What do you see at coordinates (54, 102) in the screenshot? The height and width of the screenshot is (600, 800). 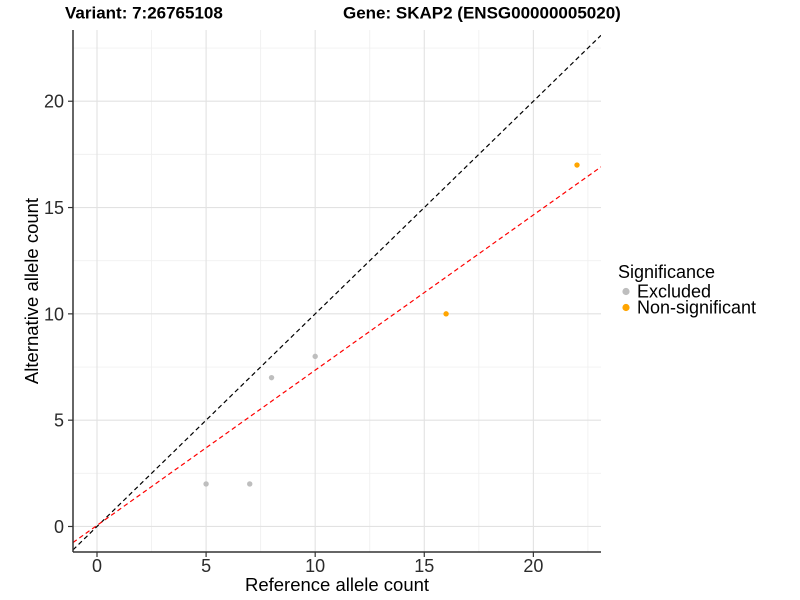 I see `y-tick-label: 20` at bounding box center [54, 102].